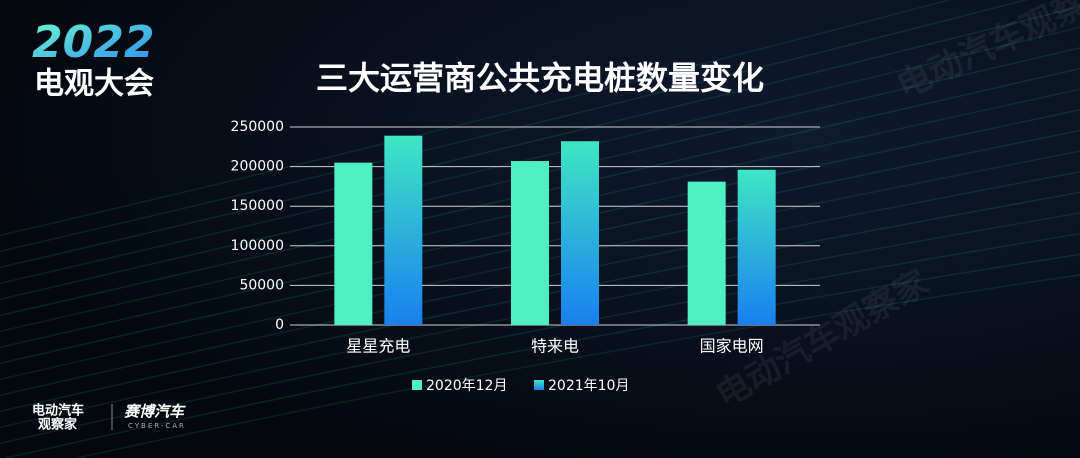  Describe the element at coordinates (540, 78) in the screenshot. I see `chart-title: 三大运营商公共充电桩数量变化` at that location.